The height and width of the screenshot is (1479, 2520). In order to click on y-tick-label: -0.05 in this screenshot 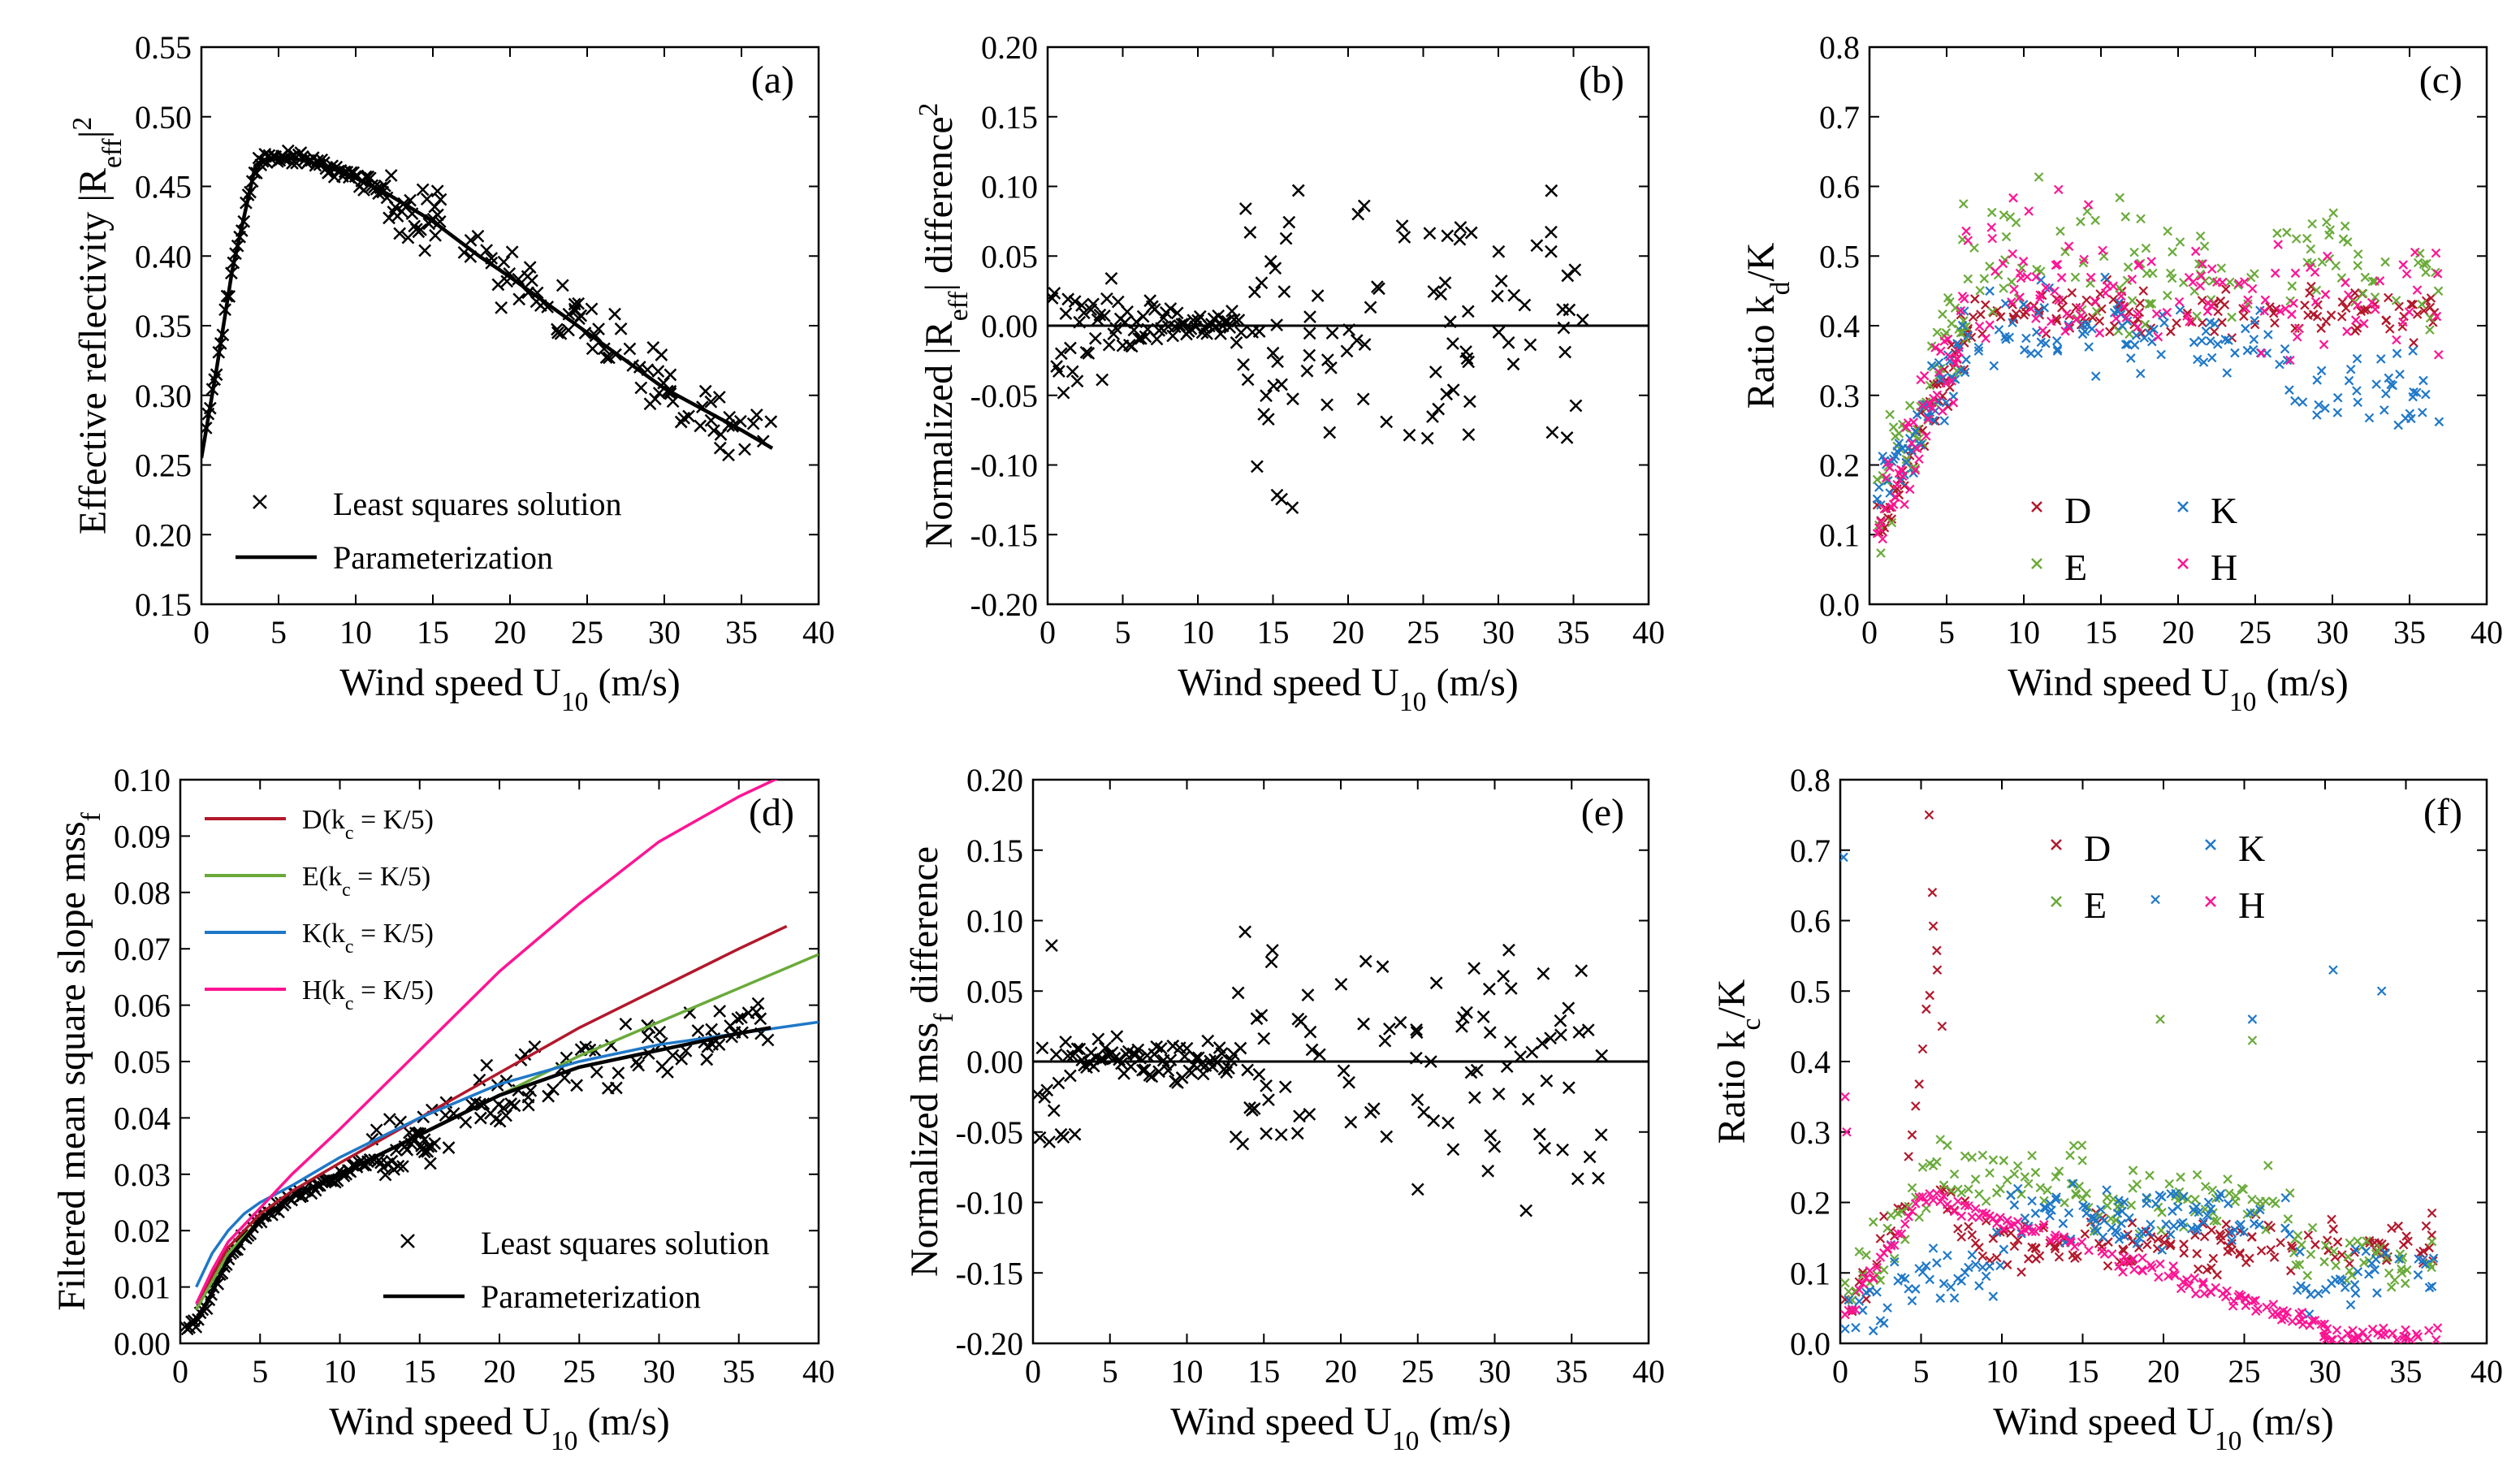, I will do `click(1004, 396)`.